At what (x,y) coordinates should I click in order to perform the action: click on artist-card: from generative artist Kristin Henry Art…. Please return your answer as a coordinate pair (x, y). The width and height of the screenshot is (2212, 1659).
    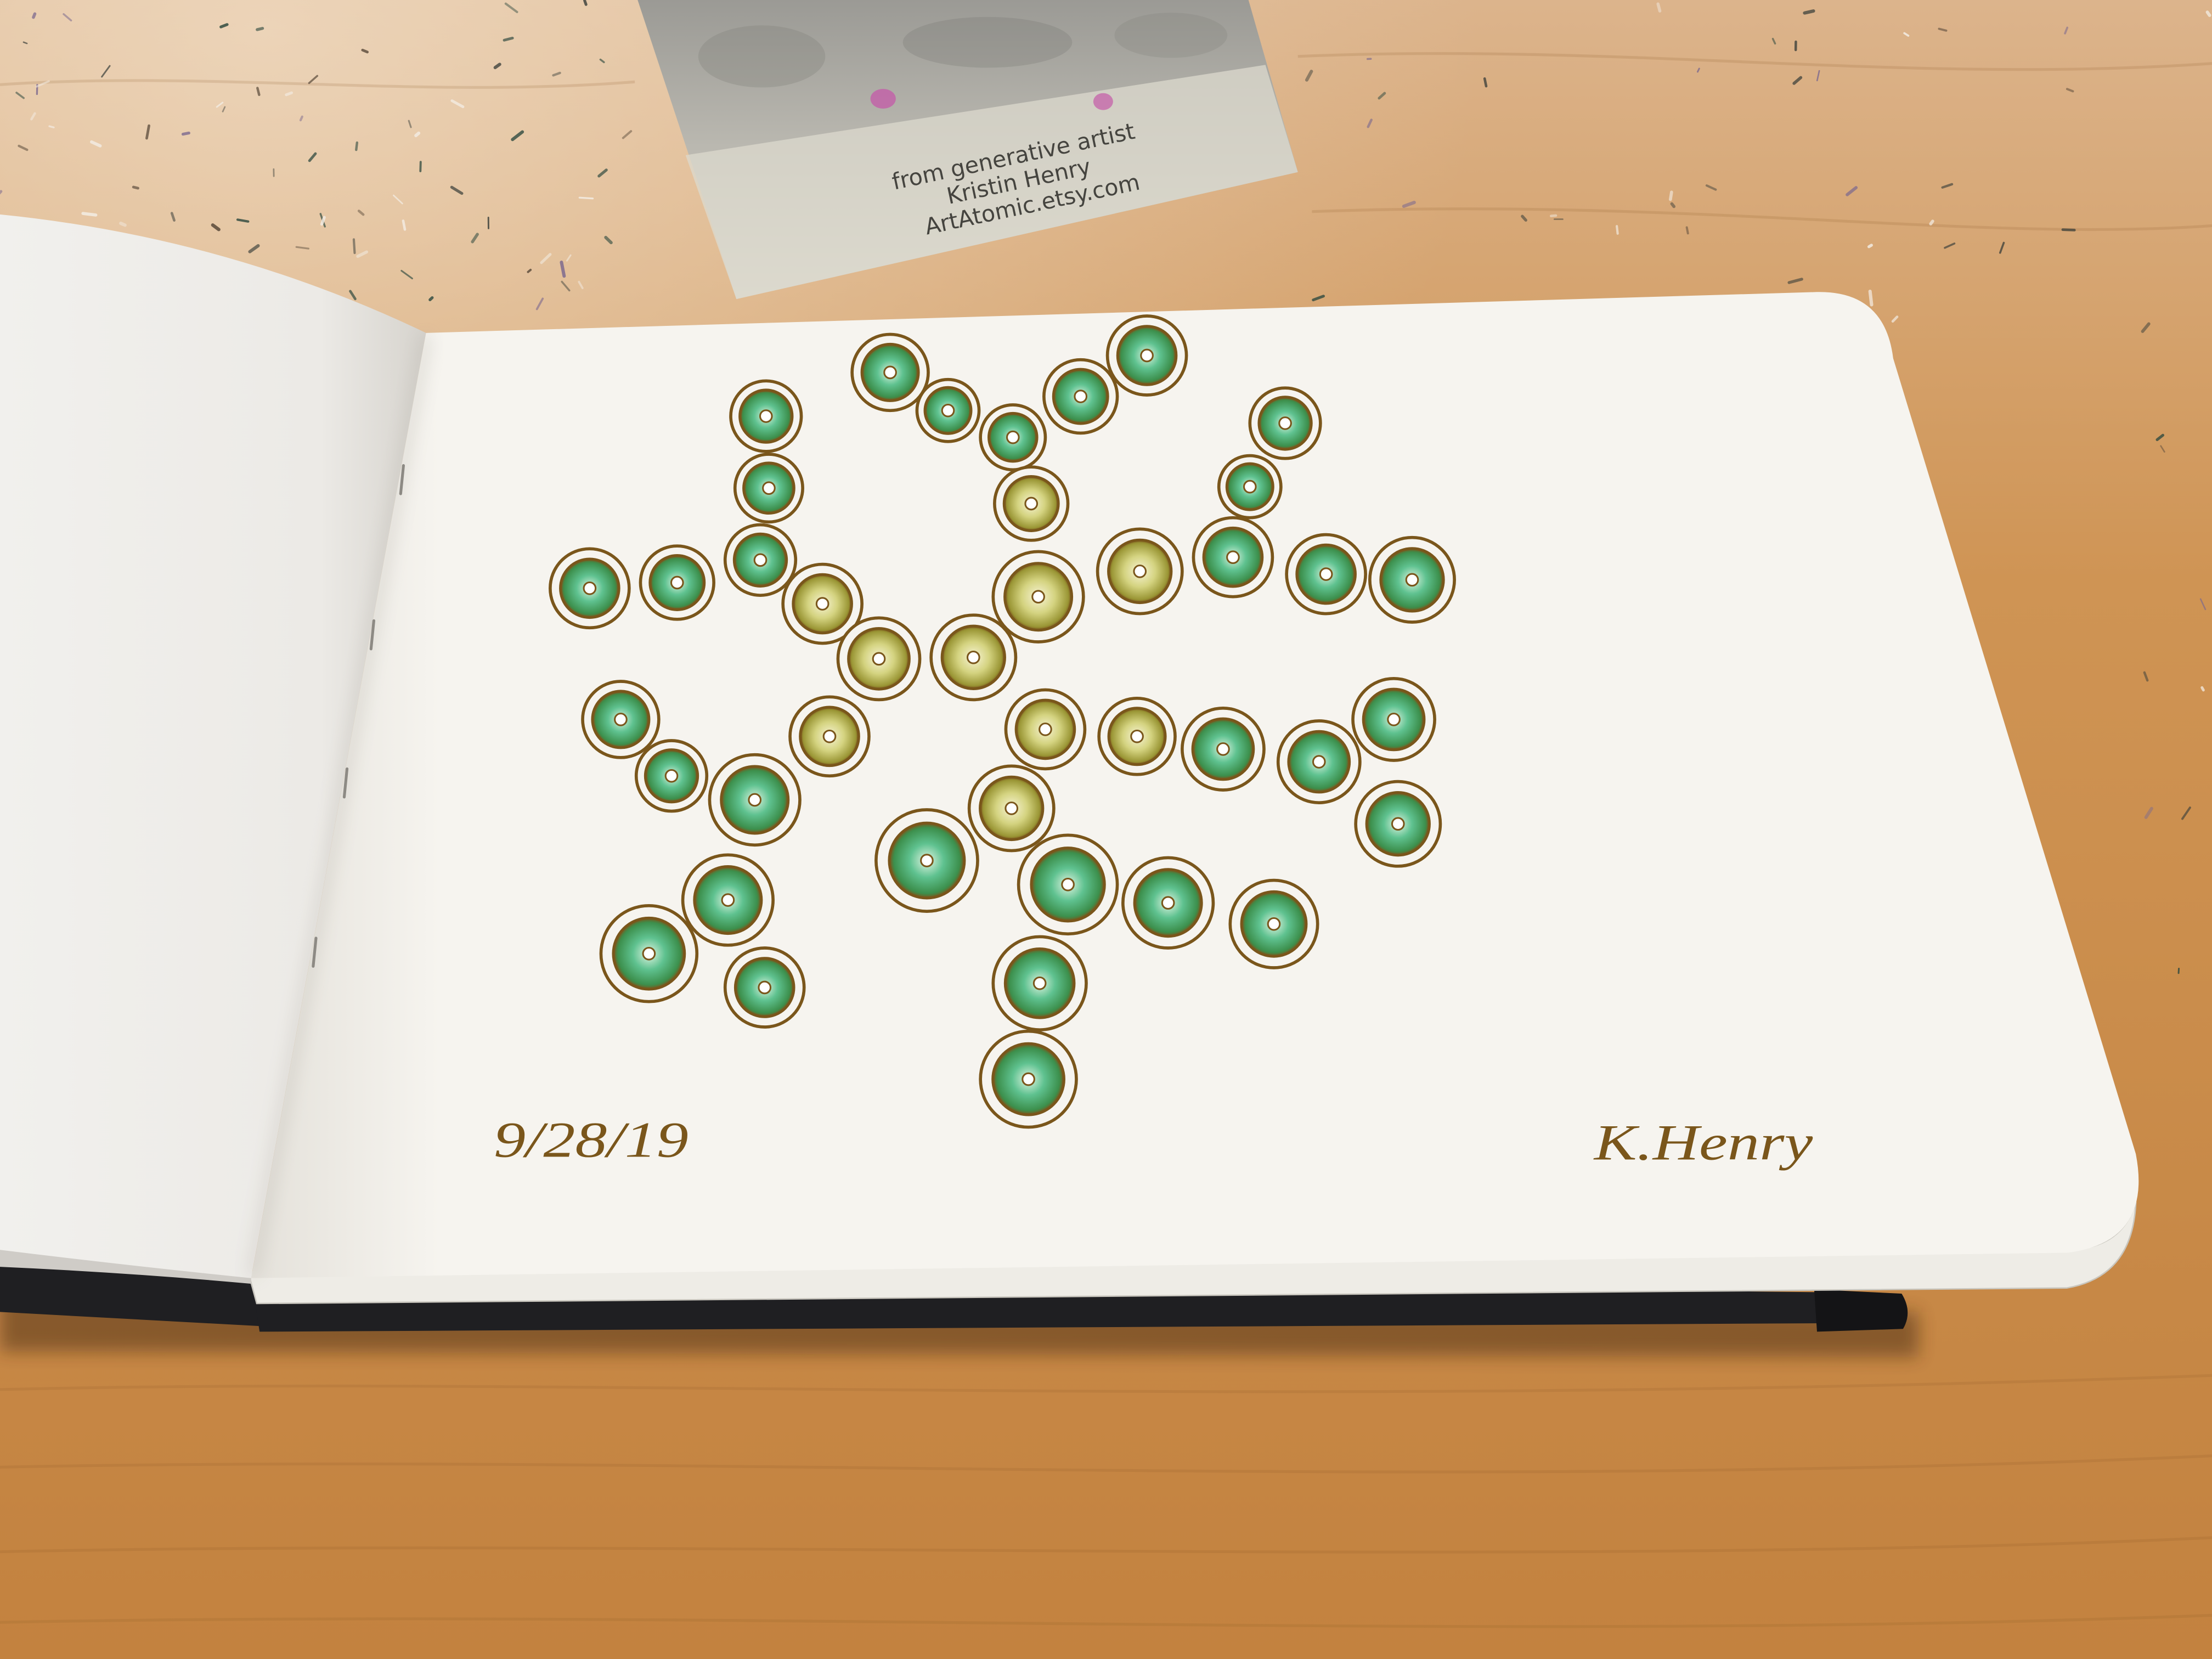
    Looking at the image, I should click on (967, 150).